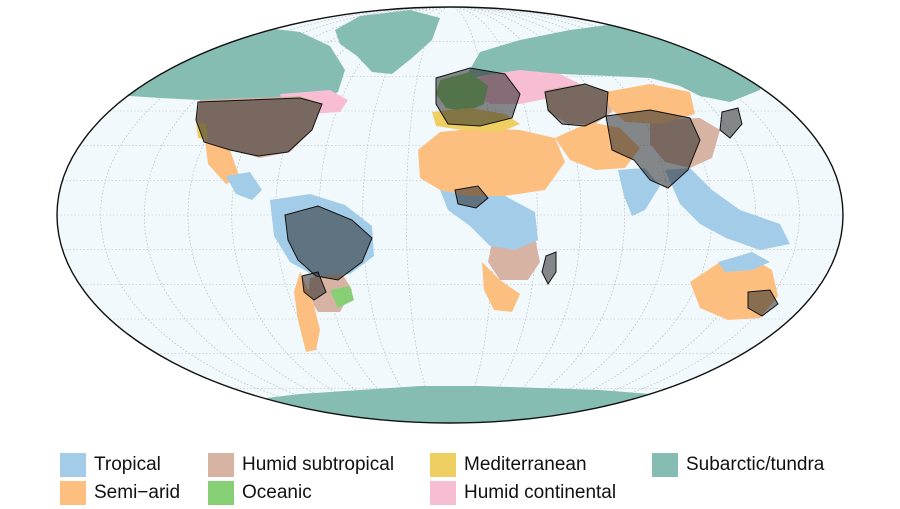 The height and width of the screenshot is (509, 900). I want to click on legend-item-humid-continental: Humid continental, so click(523, 493).